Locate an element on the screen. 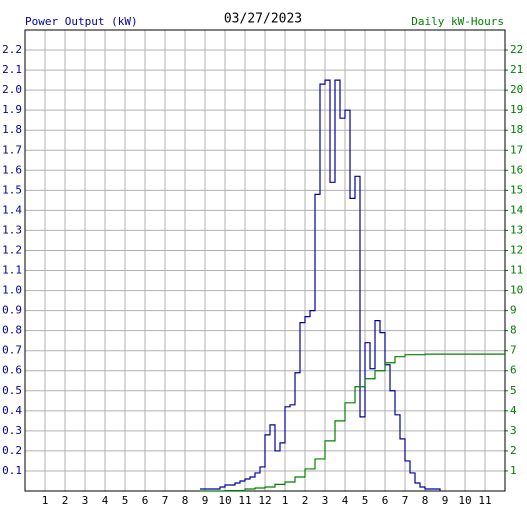  y2-tick-label: 21 is located at coordinates (516, 69).